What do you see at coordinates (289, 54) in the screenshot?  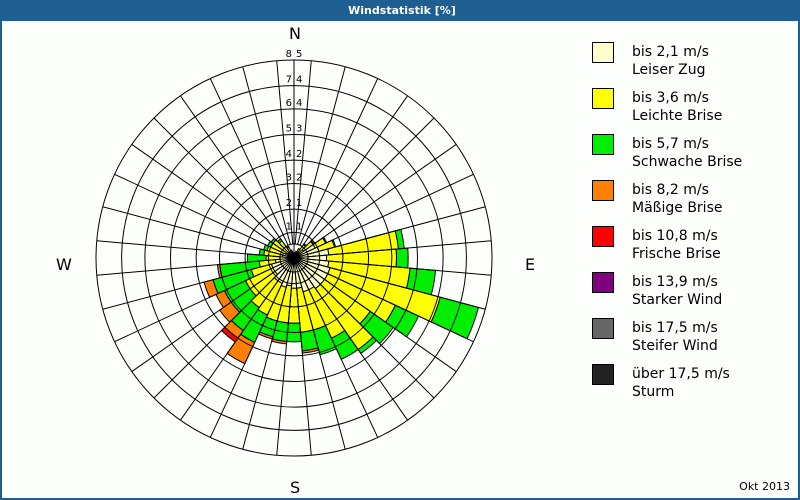 I see `svg-text: 8` at bounding box center [289, 54].